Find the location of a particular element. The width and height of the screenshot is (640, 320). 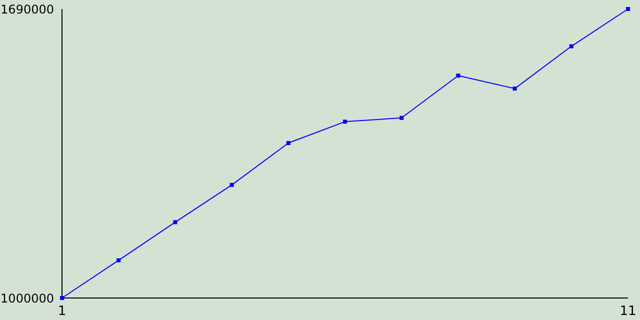

y-tick-label: 1000000 is located at coordinates (27, 298).